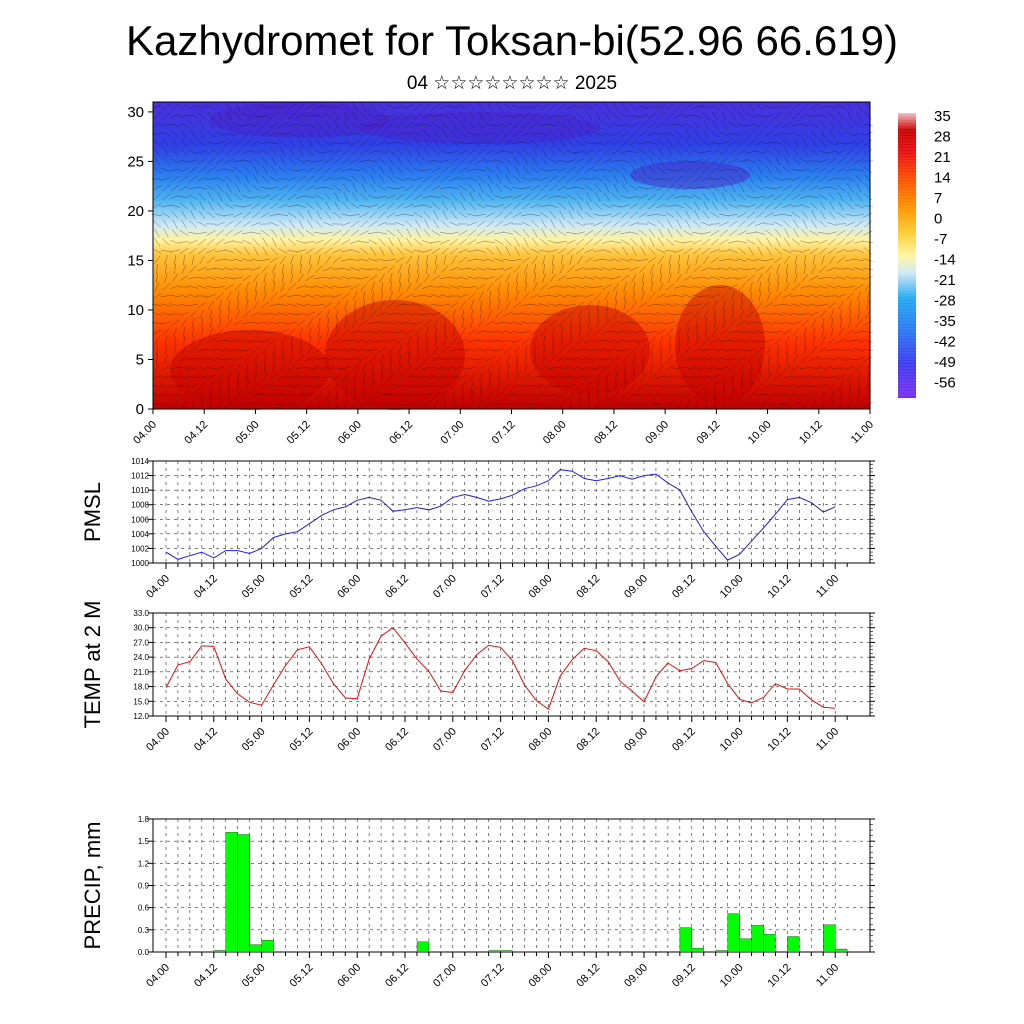  Describe the element at coordinates (350, 433) in the screenshot. I see `x-tick-label: 06.00` at that location.